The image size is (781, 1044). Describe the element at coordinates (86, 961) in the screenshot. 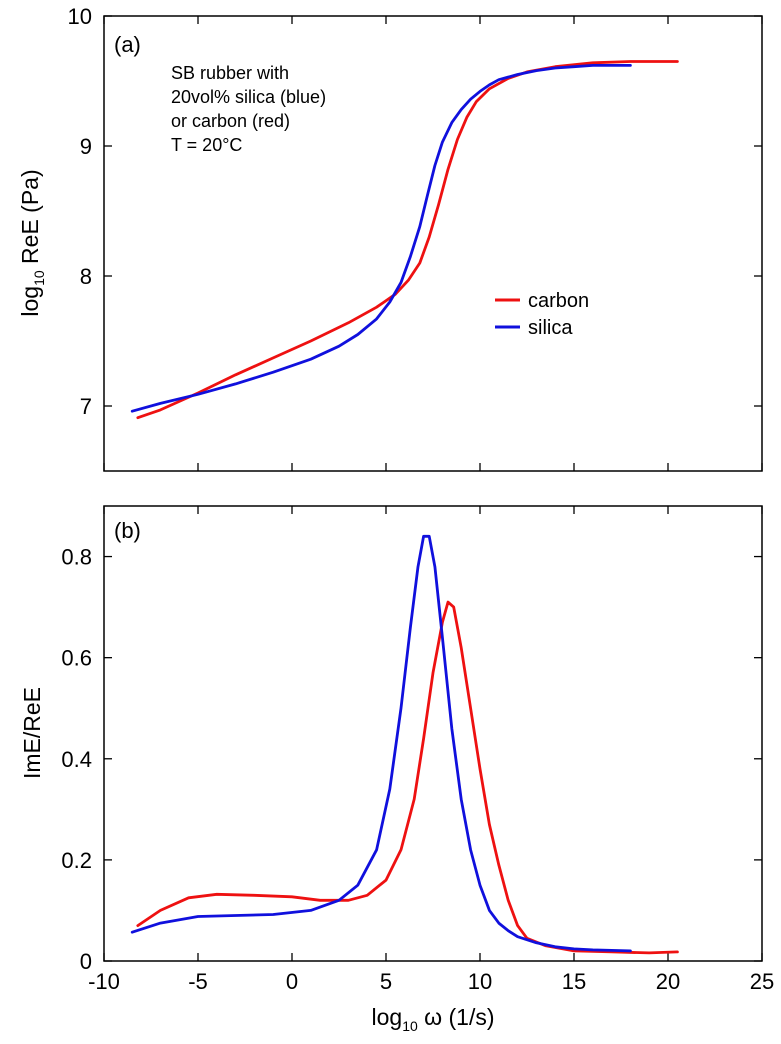

I see `y-tick-label: 0` at that location.